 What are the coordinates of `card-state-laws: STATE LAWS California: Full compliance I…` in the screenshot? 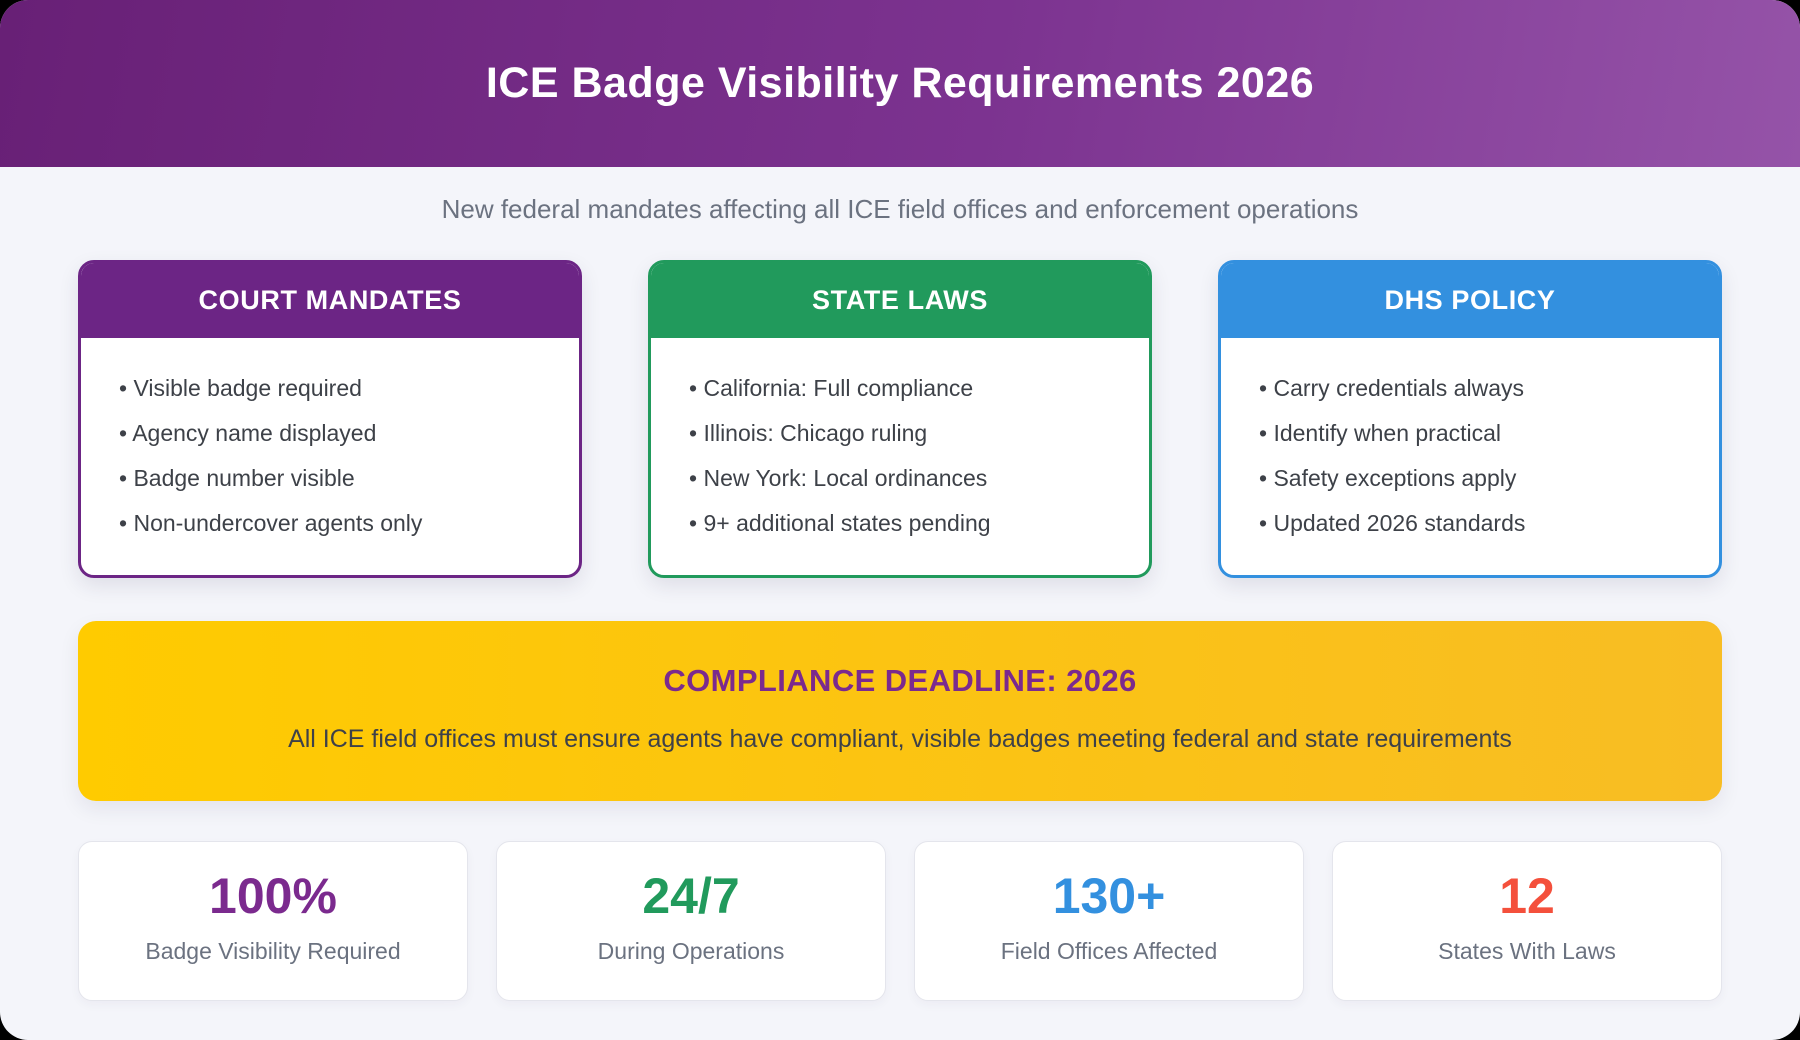 It's located at (900, 419).